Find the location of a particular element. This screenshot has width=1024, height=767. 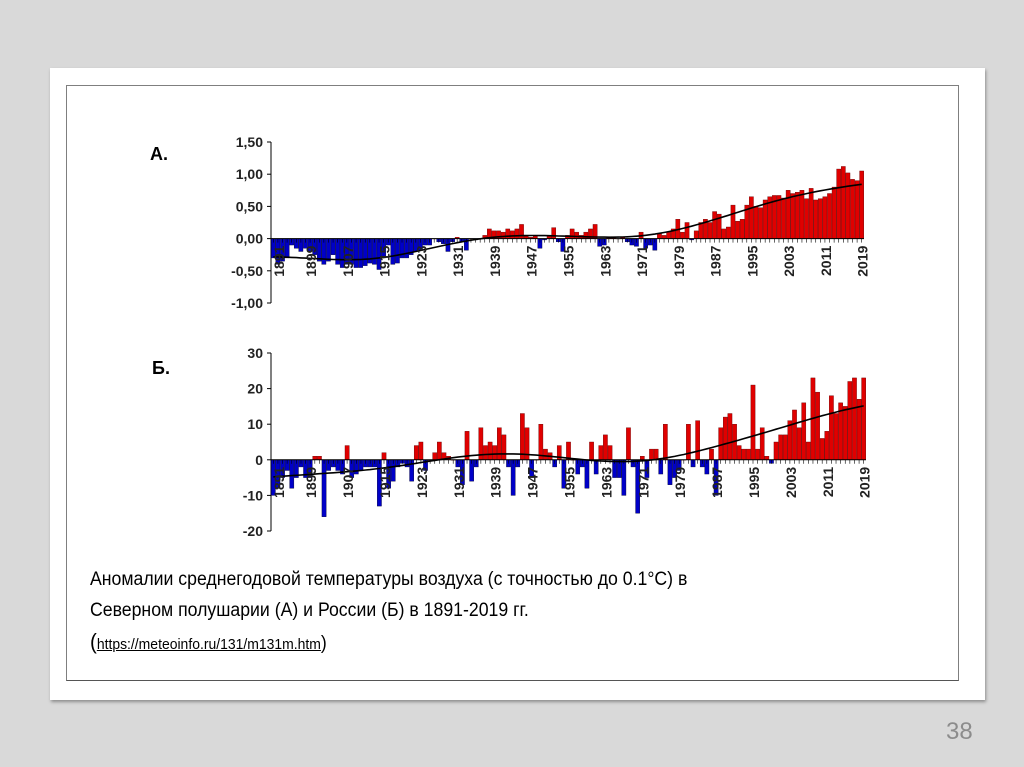

bar-a-1992 is located at coordinates (737, 230).